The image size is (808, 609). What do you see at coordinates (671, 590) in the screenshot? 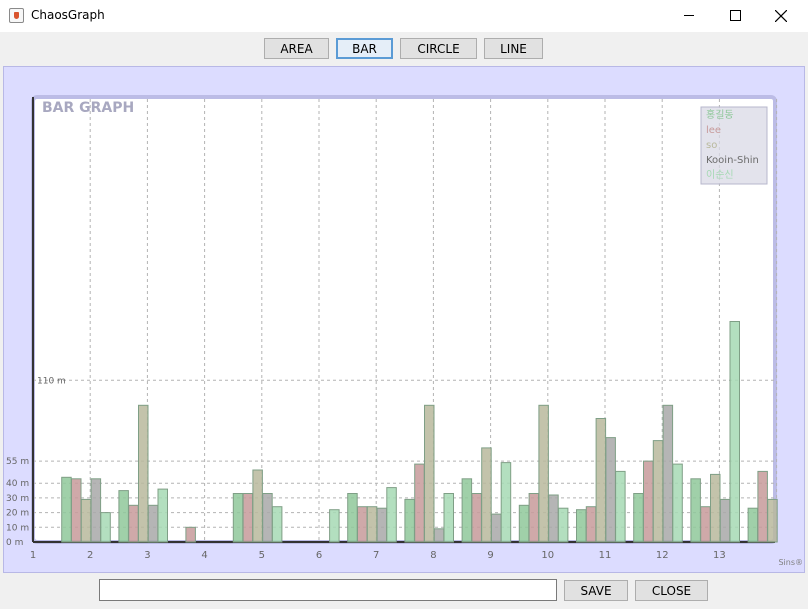
I see `close-button: CLOSE` at bounding box center [671, 590].